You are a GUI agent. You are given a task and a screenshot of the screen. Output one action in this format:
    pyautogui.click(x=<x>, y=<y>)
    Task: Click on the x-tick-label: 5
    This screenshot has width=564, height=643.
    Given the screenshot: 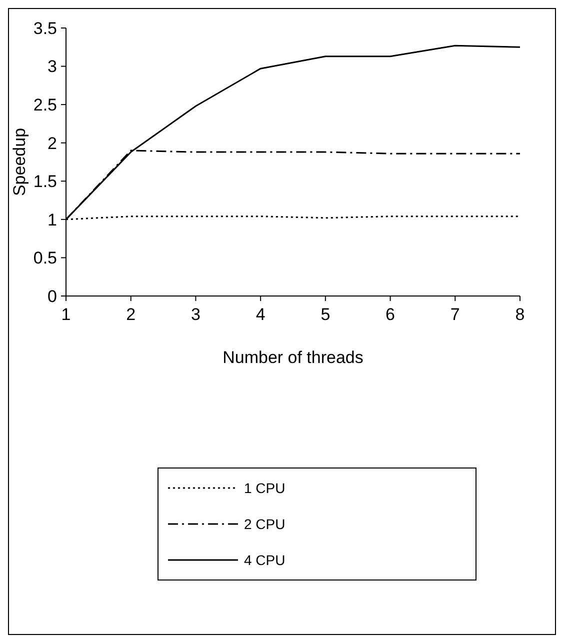 What is the action you would take?
    pyautogui.click(x=325, y=314)
    